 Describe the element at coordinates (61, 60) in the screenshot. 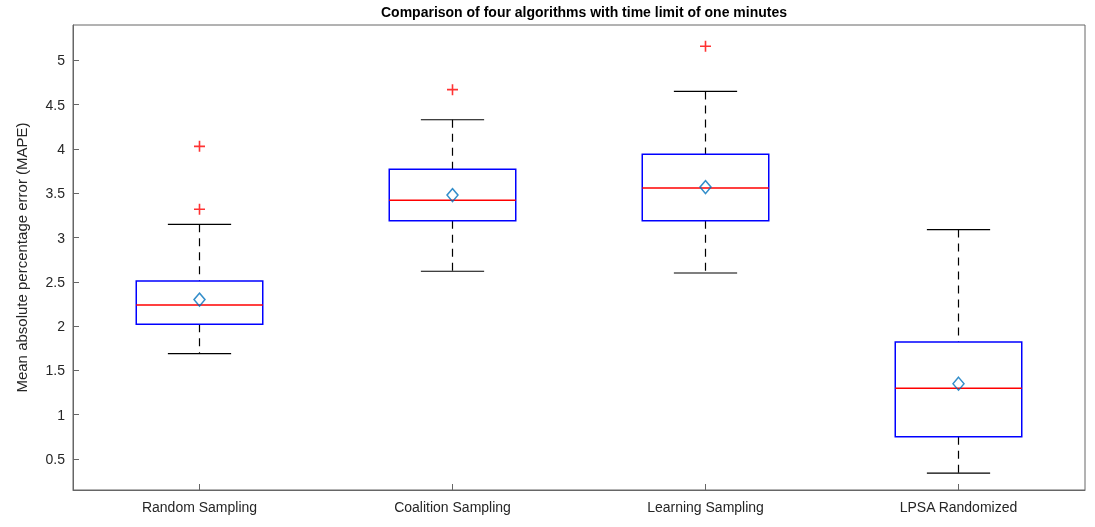

I see `y-tick-label: 5` at that location.